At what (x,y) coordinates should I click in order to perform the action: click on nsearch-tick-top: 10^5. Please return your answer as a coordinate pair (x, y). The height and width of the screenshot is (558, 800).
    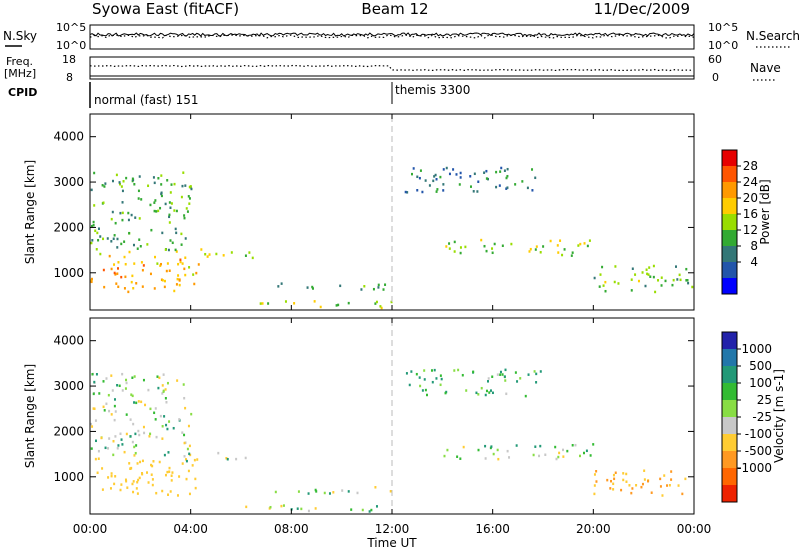
    Looking at the image, I should click on (723, 27).